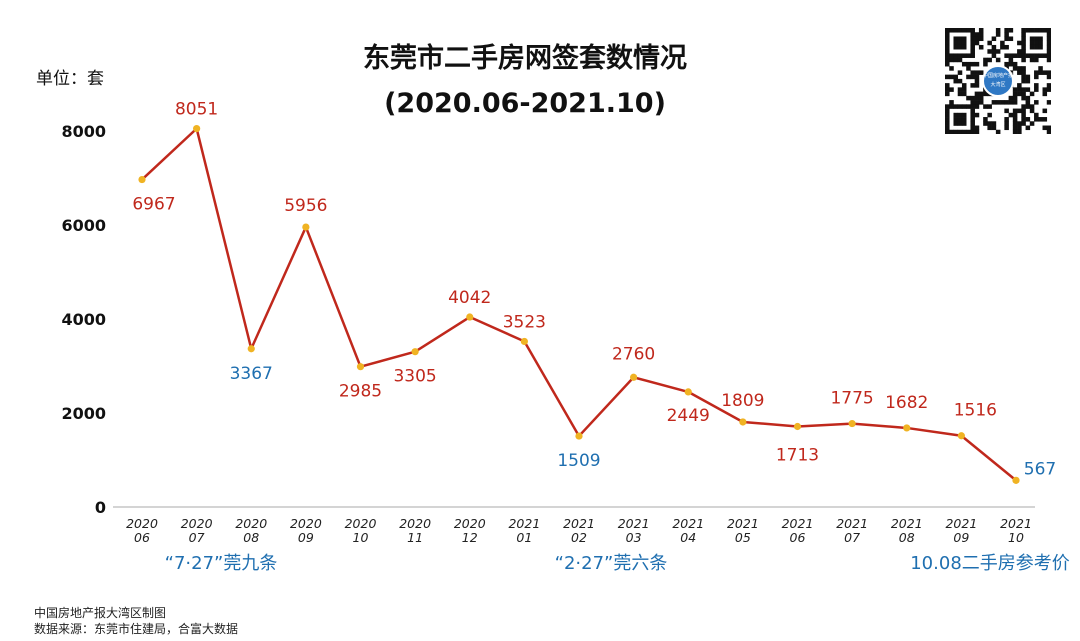 This screenshot has width=1080, height=641. I want to click on policy-annotation: “2·27”莞六条, so click(611, 563).